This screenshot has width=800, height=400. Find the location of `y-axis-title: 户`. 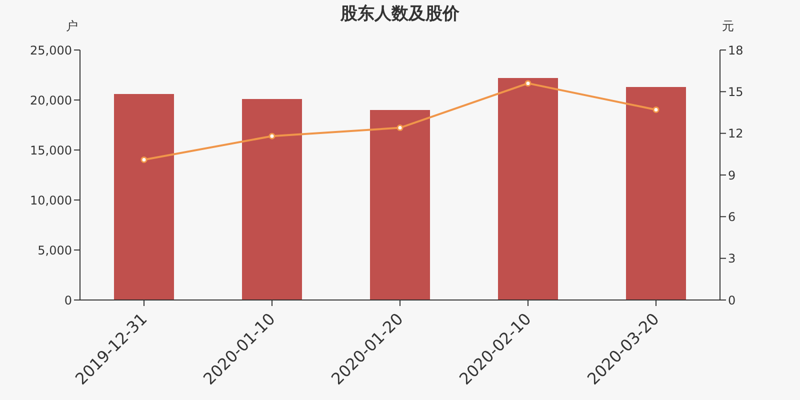

y-axis-title: 户 is located at coordinates (72, 26).